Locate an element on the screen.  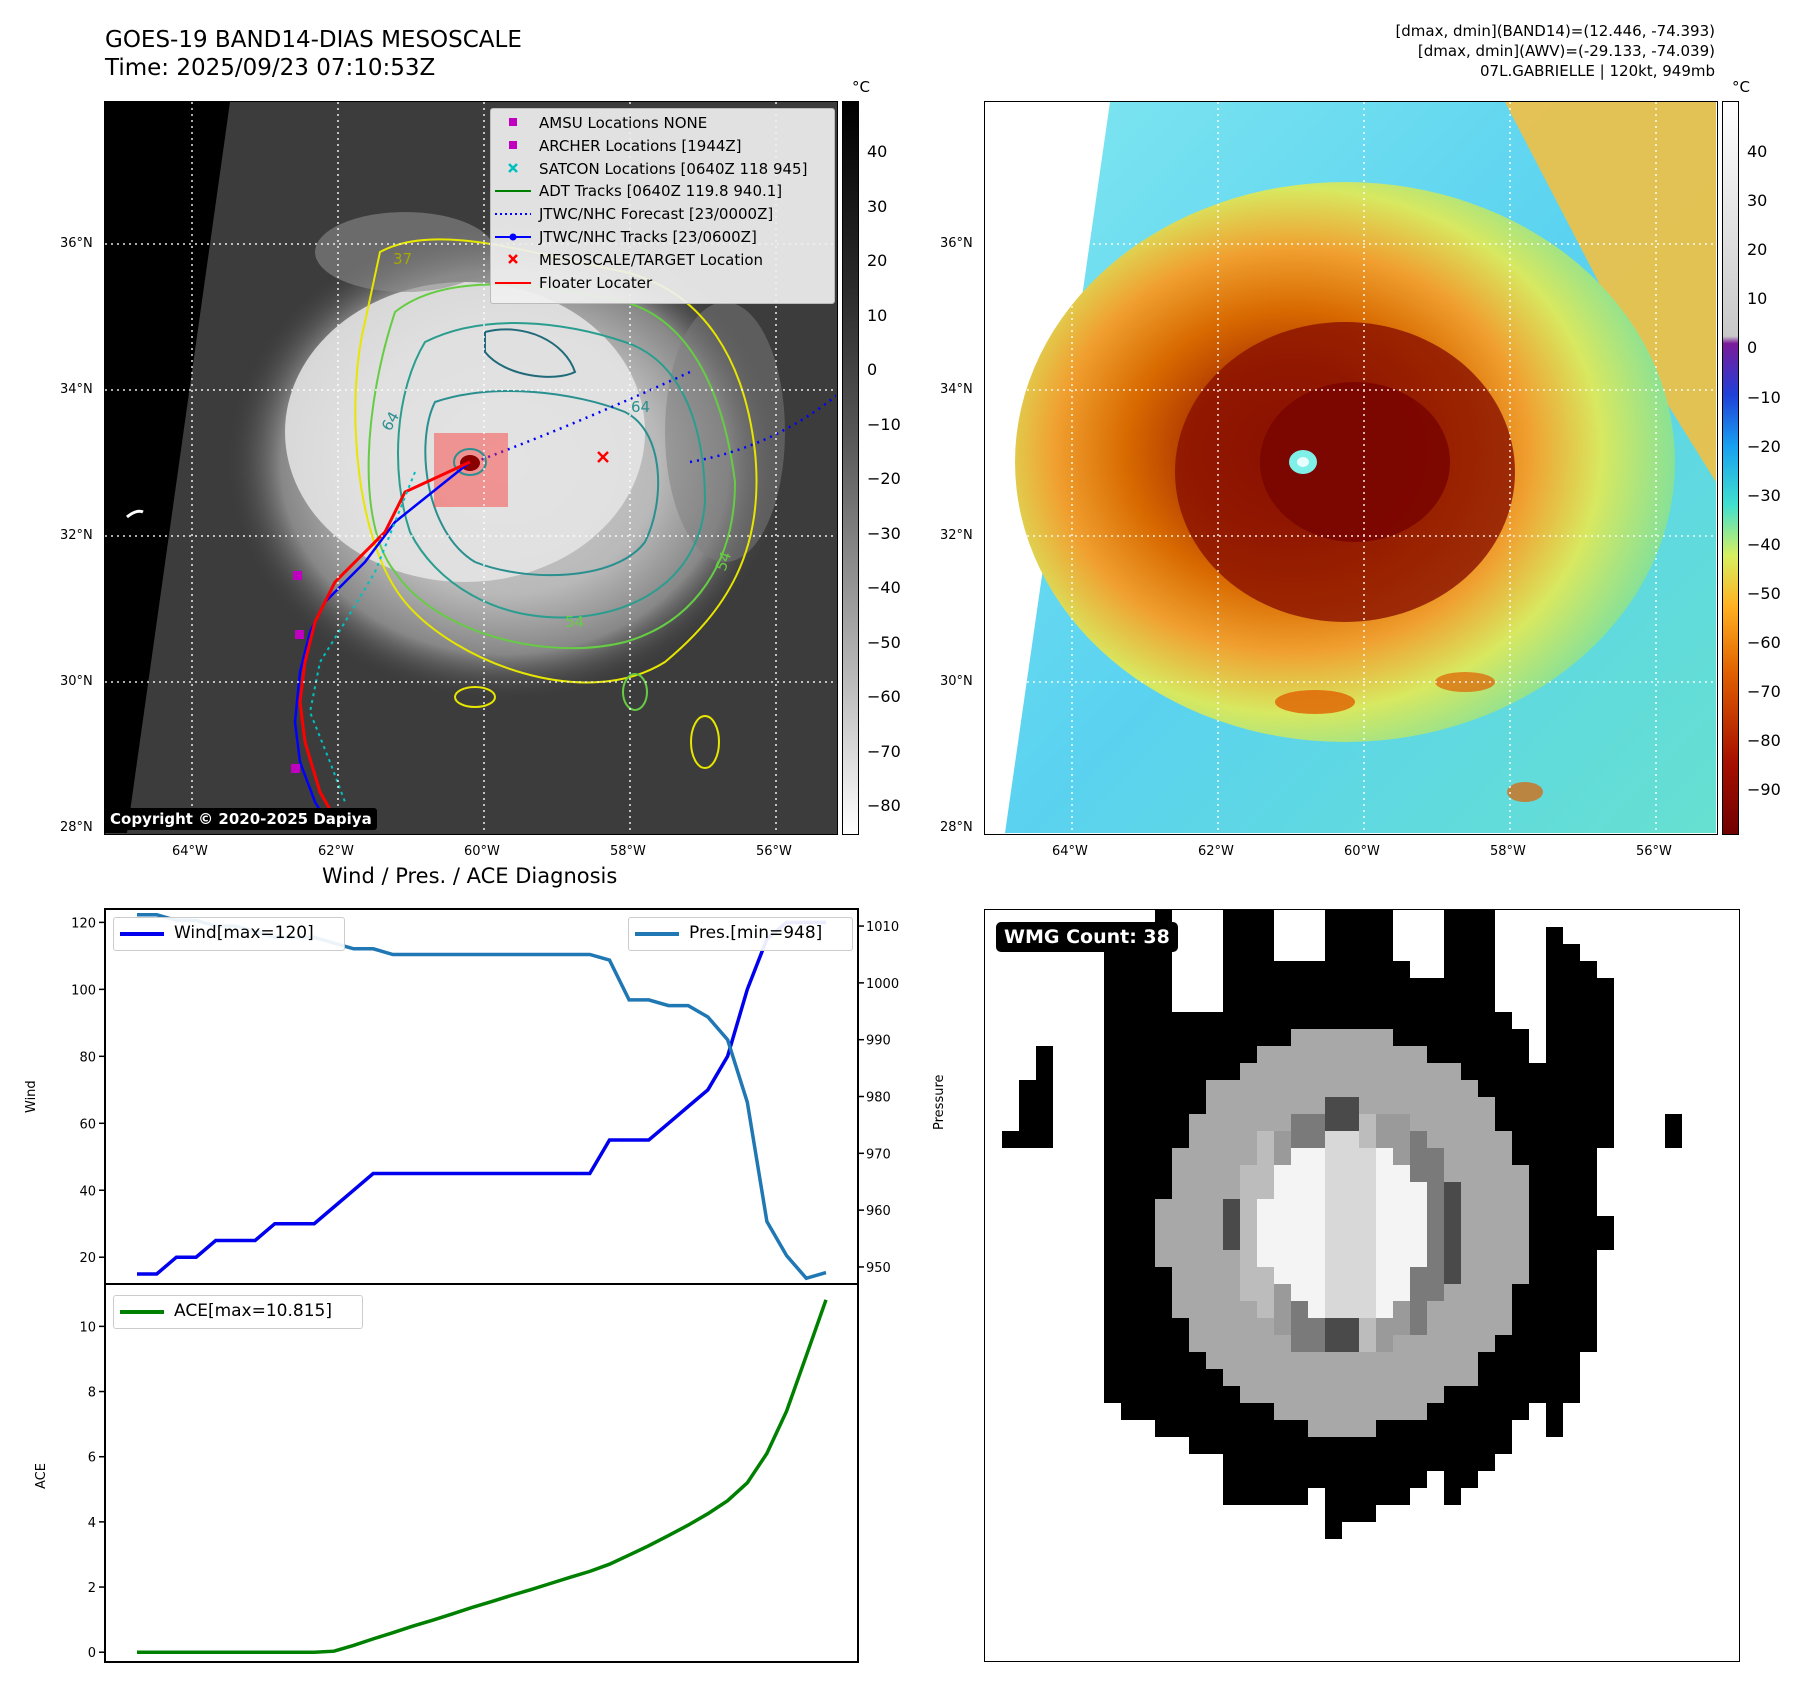
lon-label: 56°W is located at coordinates (774, 851).